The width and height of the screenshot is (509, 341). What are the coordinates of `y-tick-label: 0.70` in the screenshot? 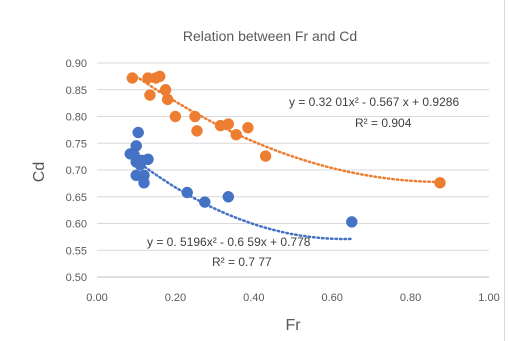 It's located at (76, 171).